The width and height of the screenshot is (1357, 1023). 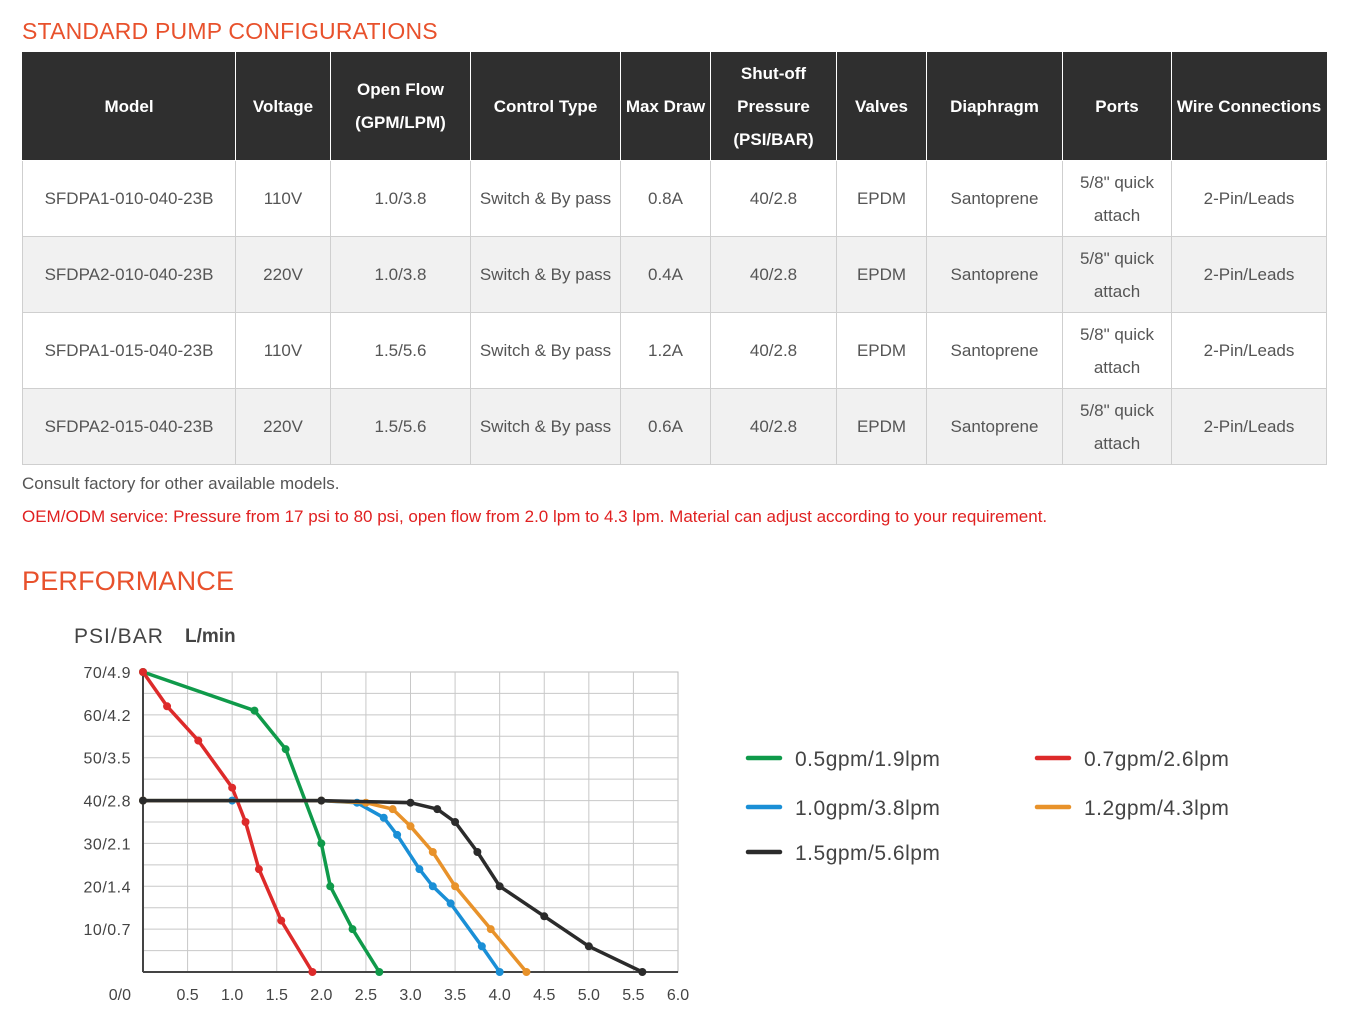 What do you see at coordinates (187, 995) in the screenshot?
I see `x-tick-label: 0.5` at bounding box center [187, 995].